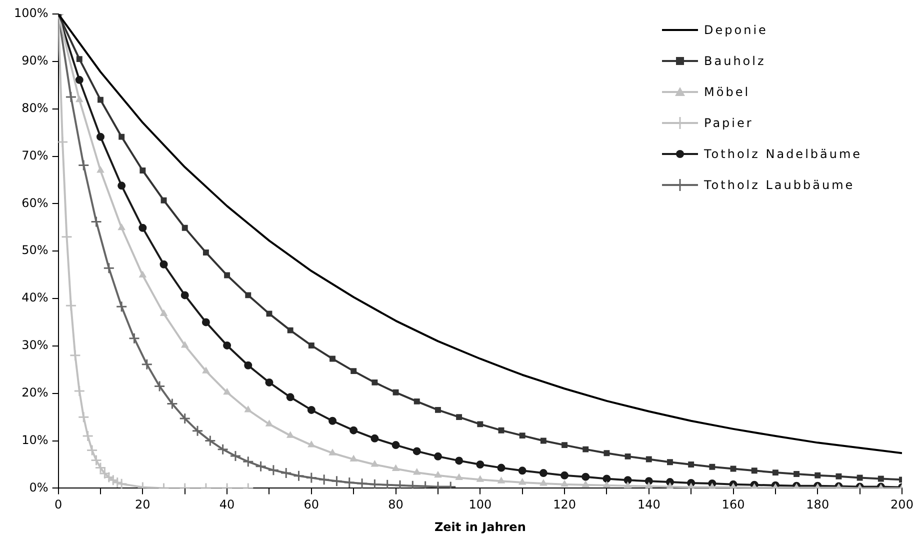 The height and width of the screenshot is (547, 924). I want to click on x-tick-label: 40, so click(227, 505).